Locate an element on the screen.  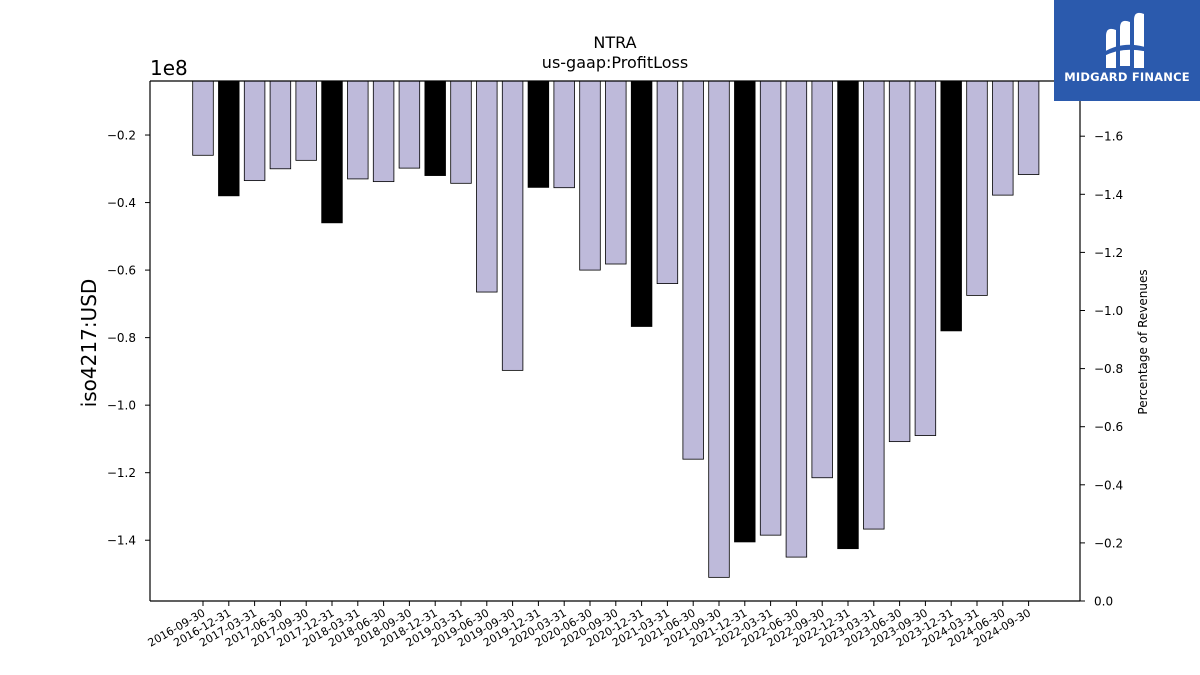
y2-tick-label: −0.8 is located at coordinates (1108, 369).